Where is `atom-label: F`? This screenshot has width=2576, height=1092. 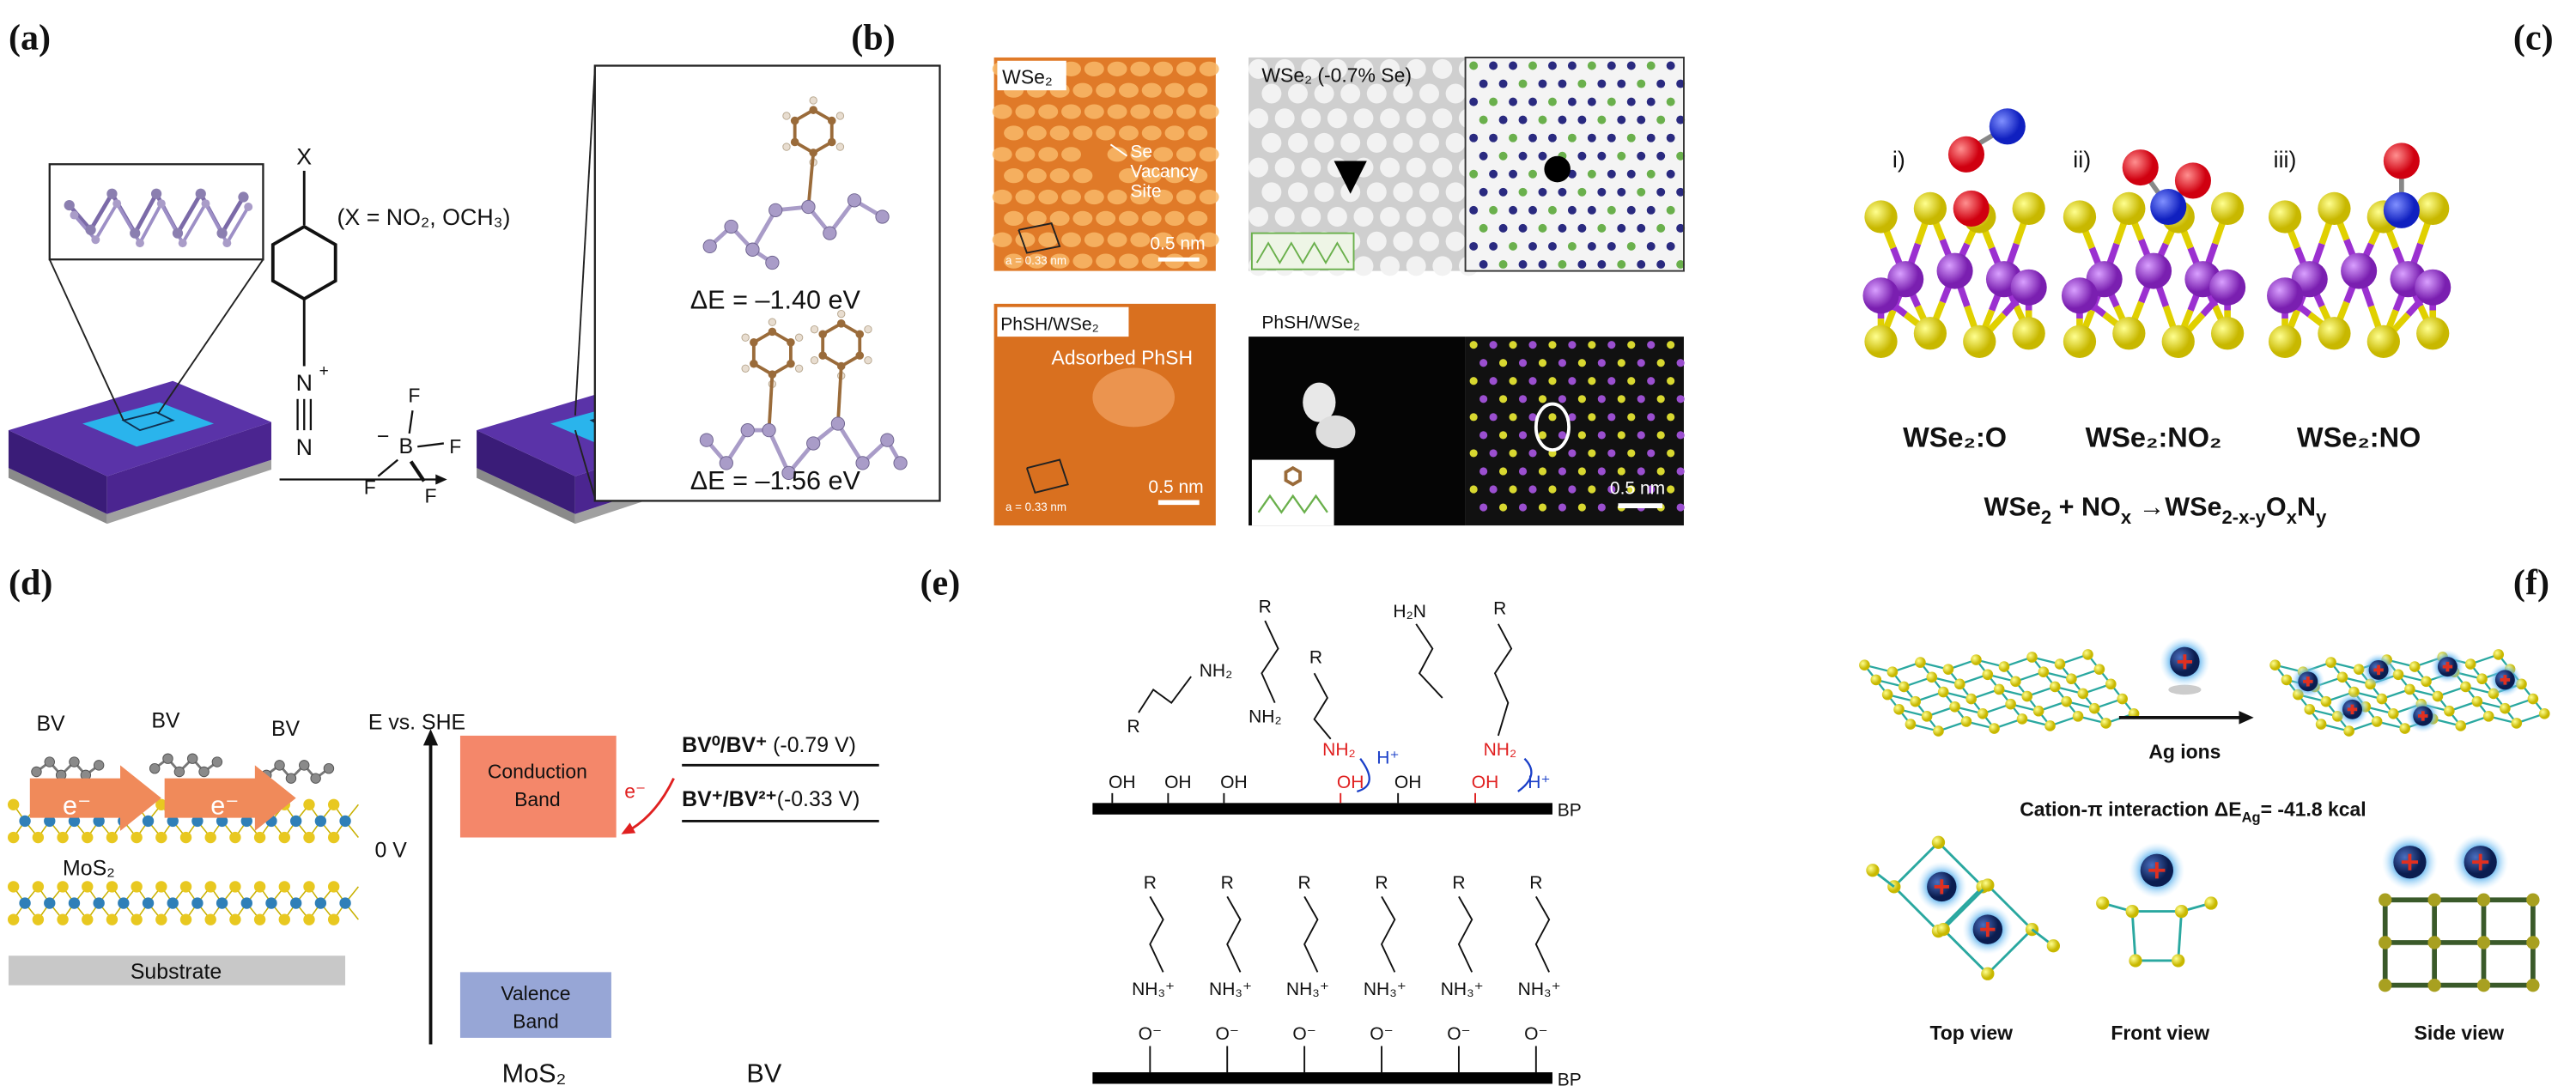
atom-label: F is located at coordinates (414, 396).